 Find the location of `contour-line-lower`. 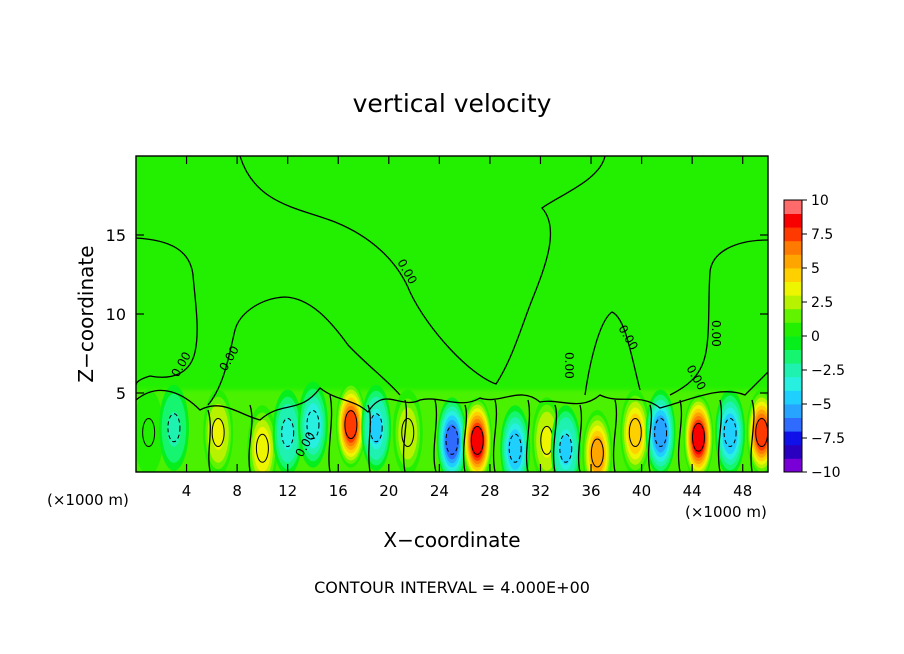

contour-line-lower is located at coordinates (452, 396).